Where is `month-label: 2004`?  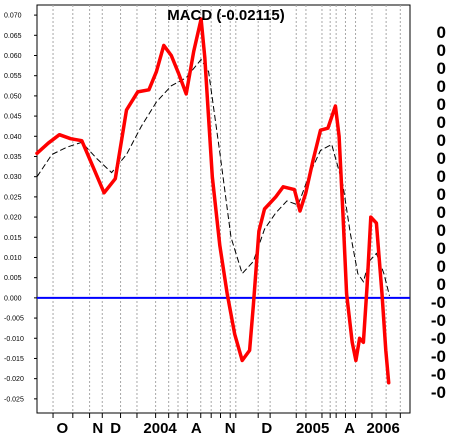
month-label: 2004 is located at coordinates (160, 428).